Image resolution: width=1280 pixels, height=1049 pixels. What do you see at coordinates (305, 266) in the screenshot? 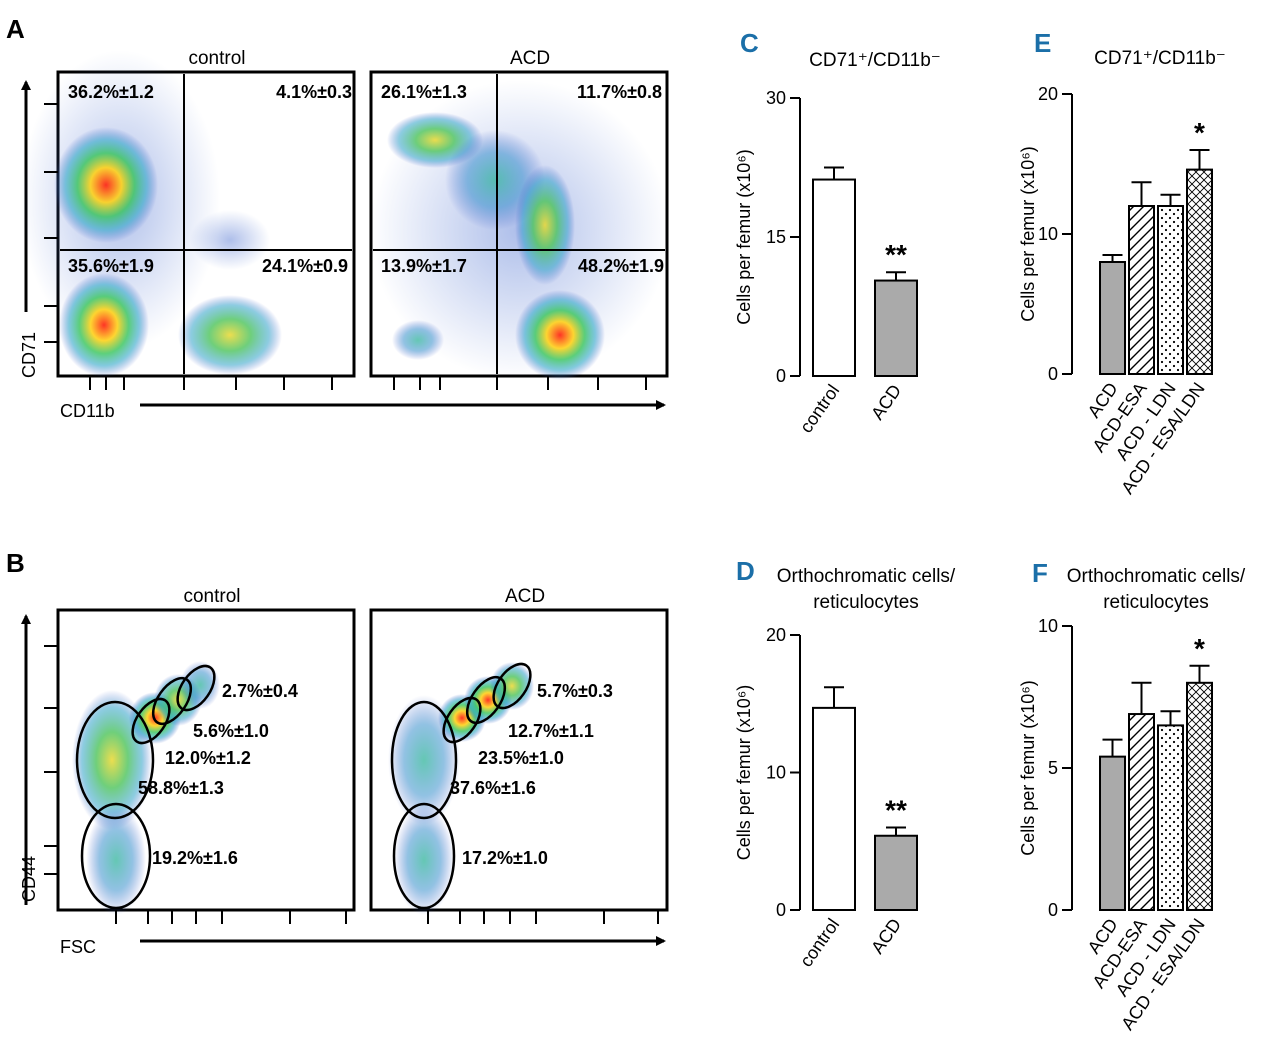
I see `quadrant-lower-right: 24.1%±0.9` at bounding box center [305, 266].